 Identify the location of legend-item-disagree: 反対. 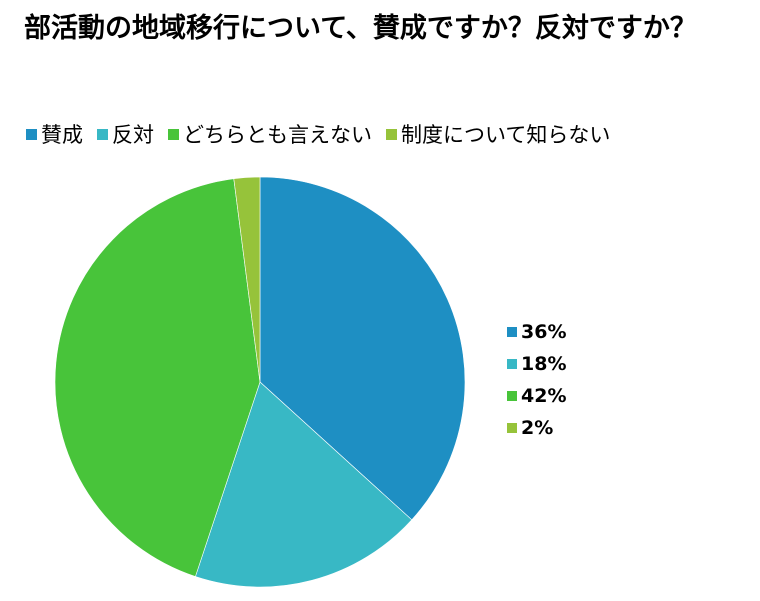
(125, 134).